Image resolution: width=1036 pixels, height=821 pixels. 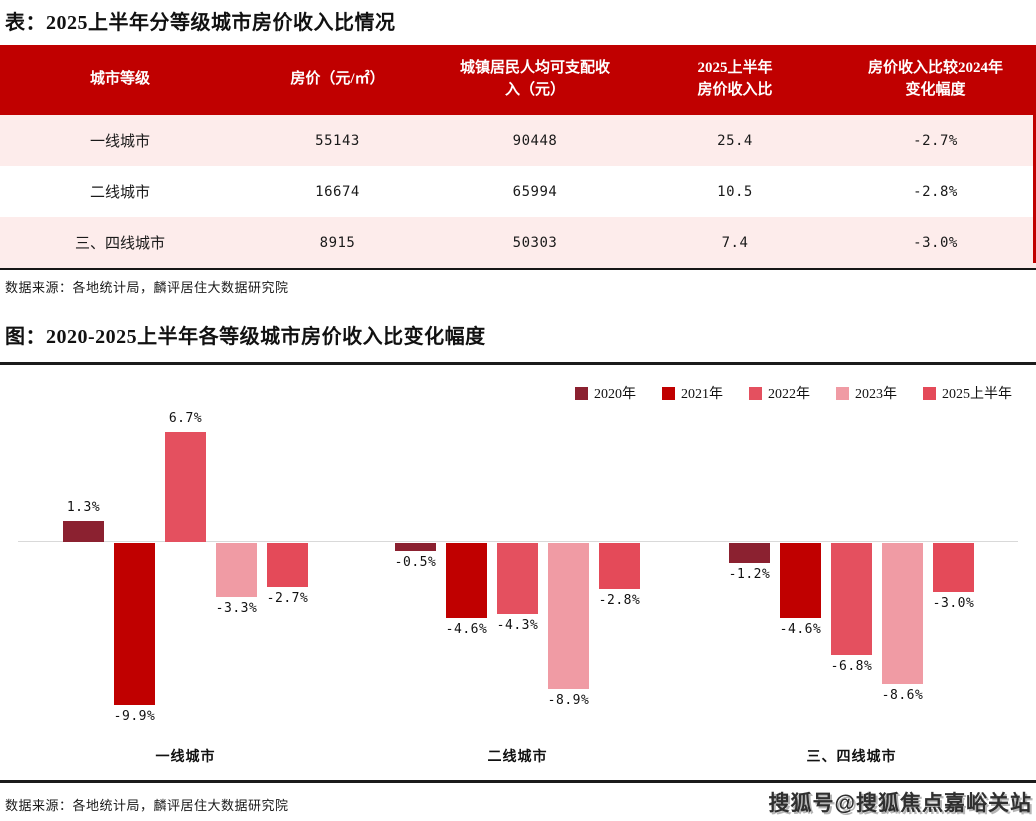 What do you see at coordinates (935, 243) in the screenshot?
I see `value-cell: -3.0%` at bounding box center [935, 243].